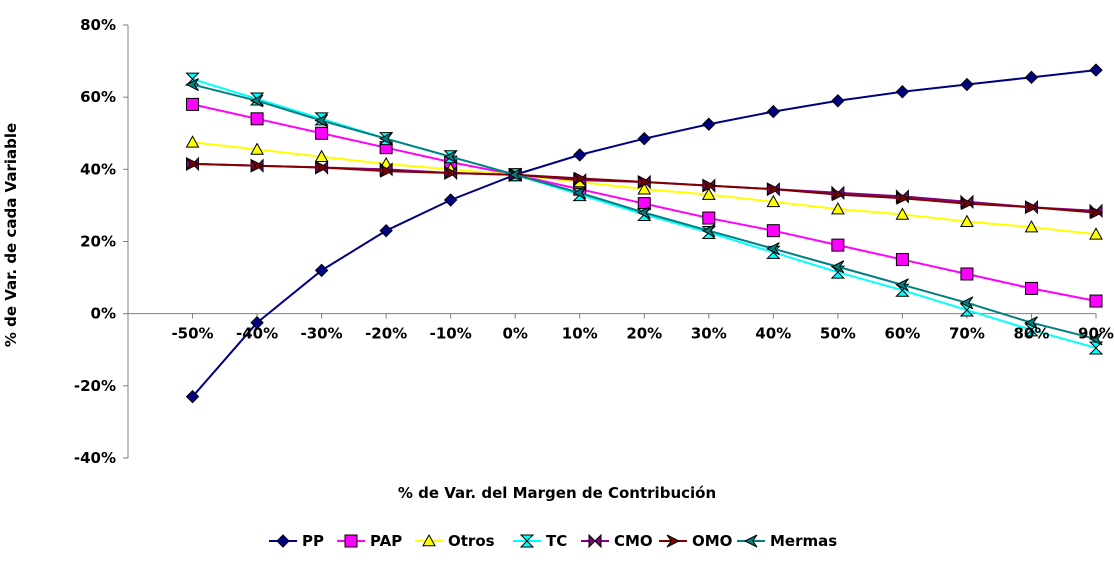  Describe the element at coordinates (98, 169) in the screenshot. I see `y-tick-label: 40%` at that location.